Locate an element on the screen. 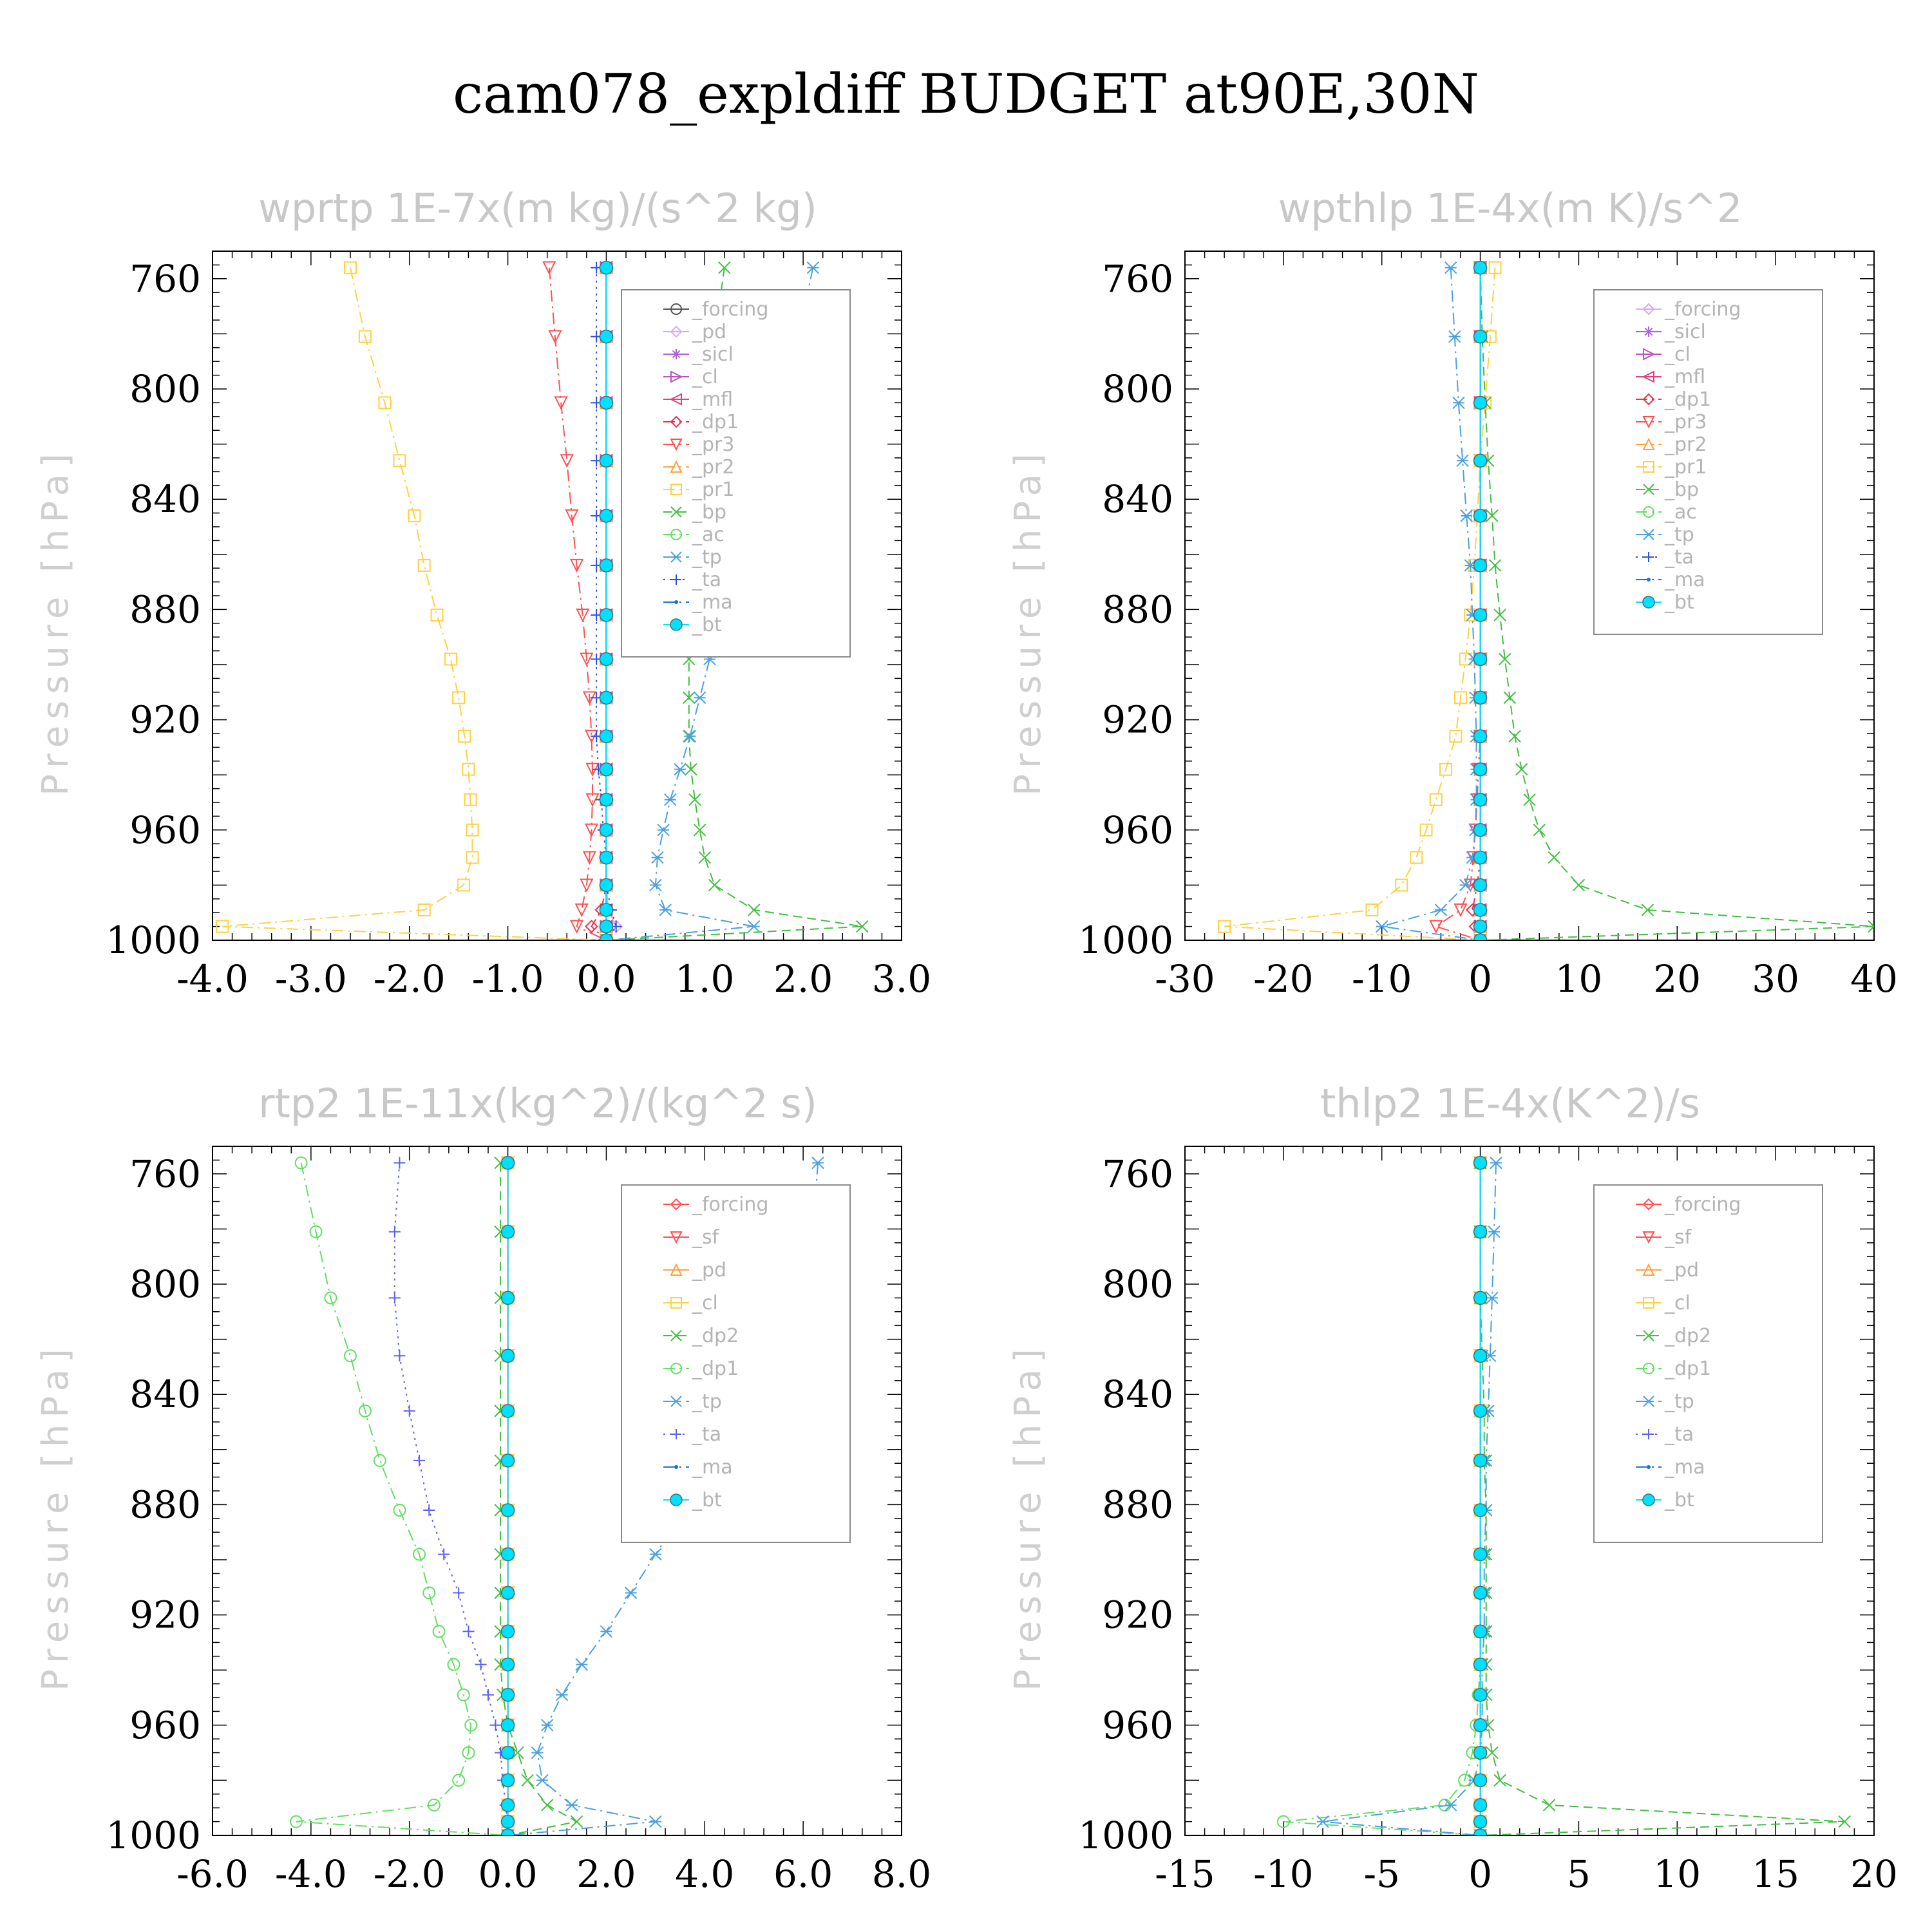 Image resolution: width=1932 pixels, height=1932 pixels. series-line-tp is located at coordinates (1409, 1498).